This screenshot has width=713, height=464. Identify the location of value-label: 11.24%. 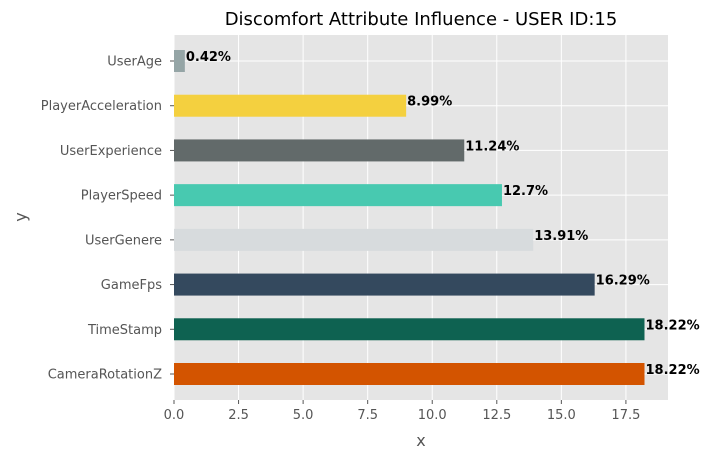
(492, 146).